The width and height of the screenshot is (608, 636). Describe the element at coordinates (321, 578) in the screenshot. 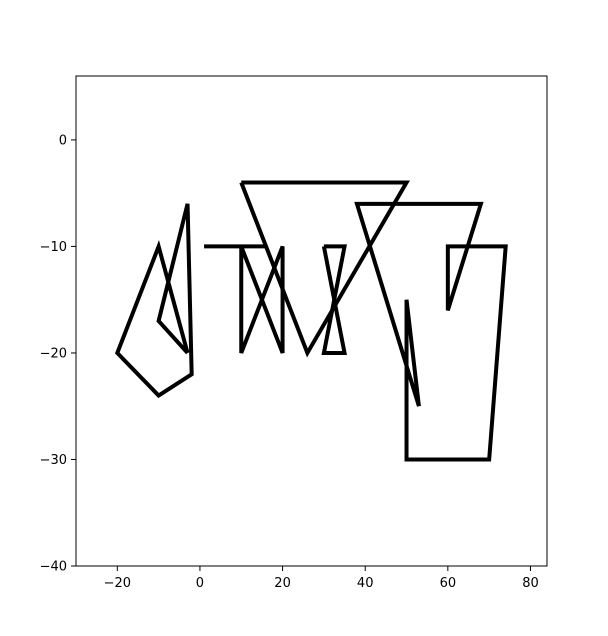

I see `x-axis: −20 0 20 40 60 80` at that location.